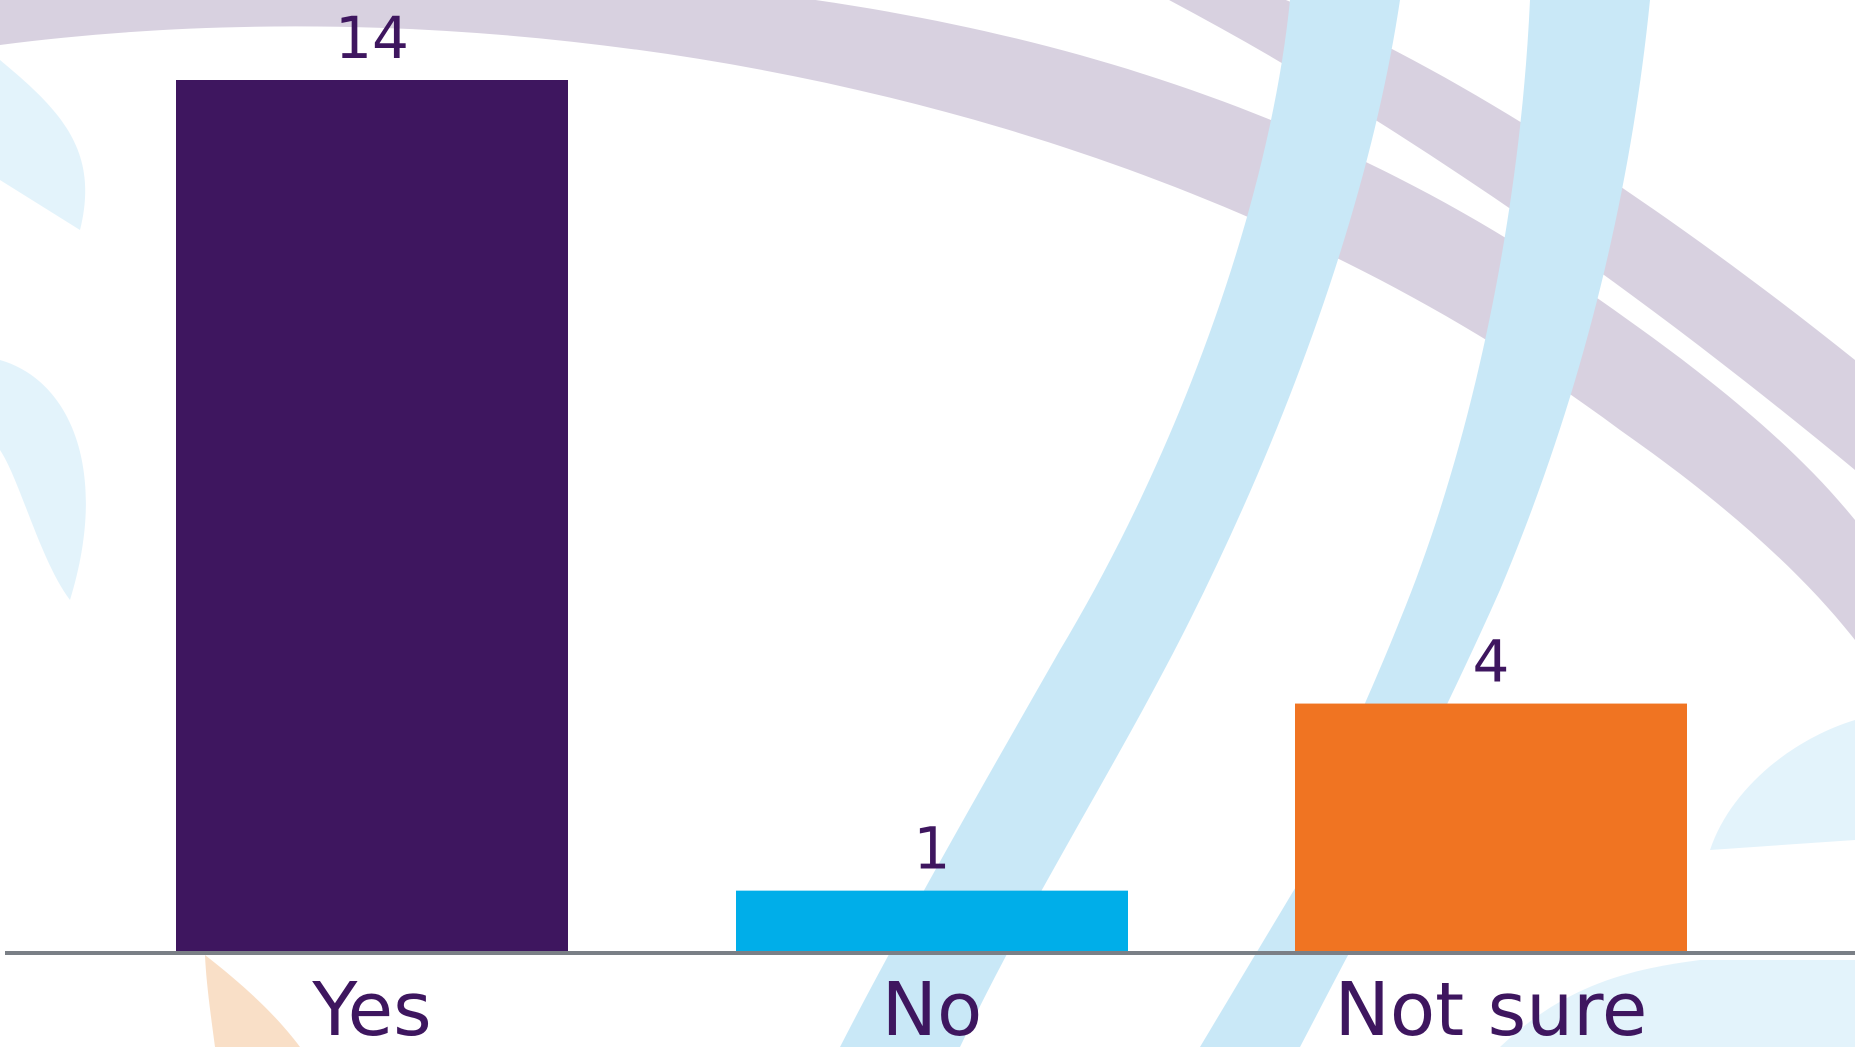 The height and width of the screenshot is (1047, 1855). Describe the element at coordinates (372, 38) in the screenshot. I see `data-label-yes: 14` at that location.